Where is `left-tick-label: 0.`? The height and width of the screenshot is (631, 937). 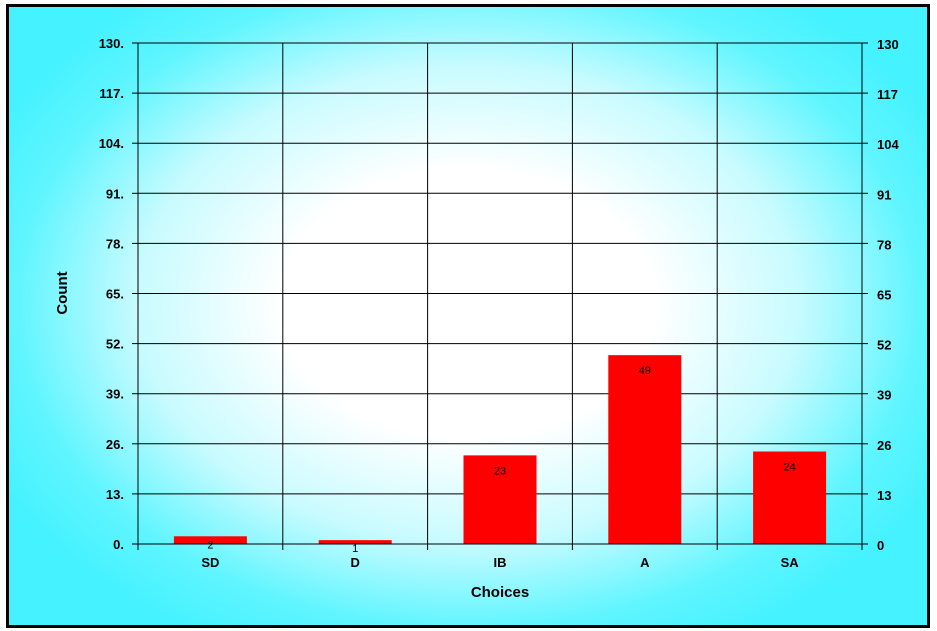 left-tick-label: 0. is located at coordinates (118, 544).